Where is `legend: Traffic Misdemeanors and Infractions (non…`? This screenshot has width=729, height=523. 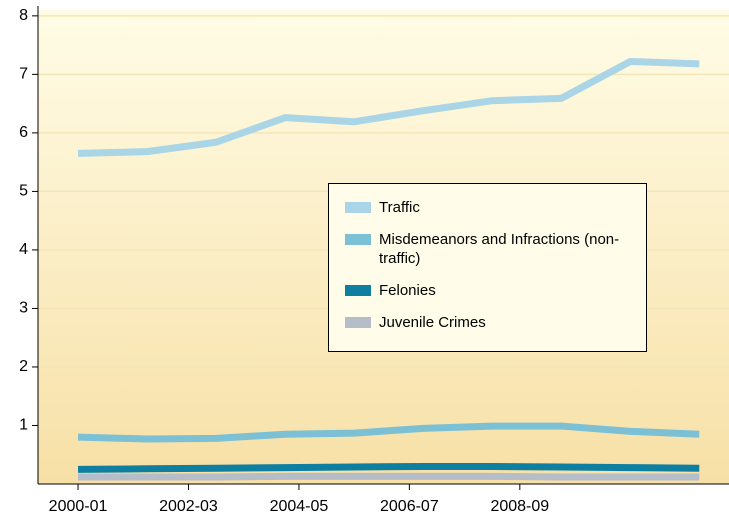 legend: Traffic Misdemeanors and Infractions (non… is located at coordinates (487, 267).